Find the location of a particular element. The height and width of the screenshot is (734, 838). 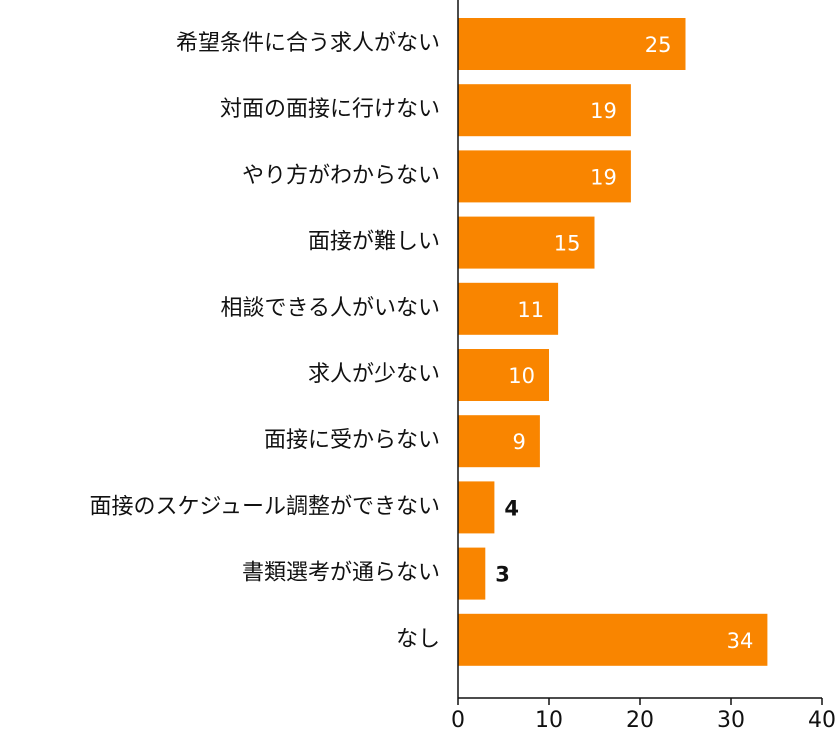

y-tick-label: やり方がわからない is located at coordinates (341, 175).